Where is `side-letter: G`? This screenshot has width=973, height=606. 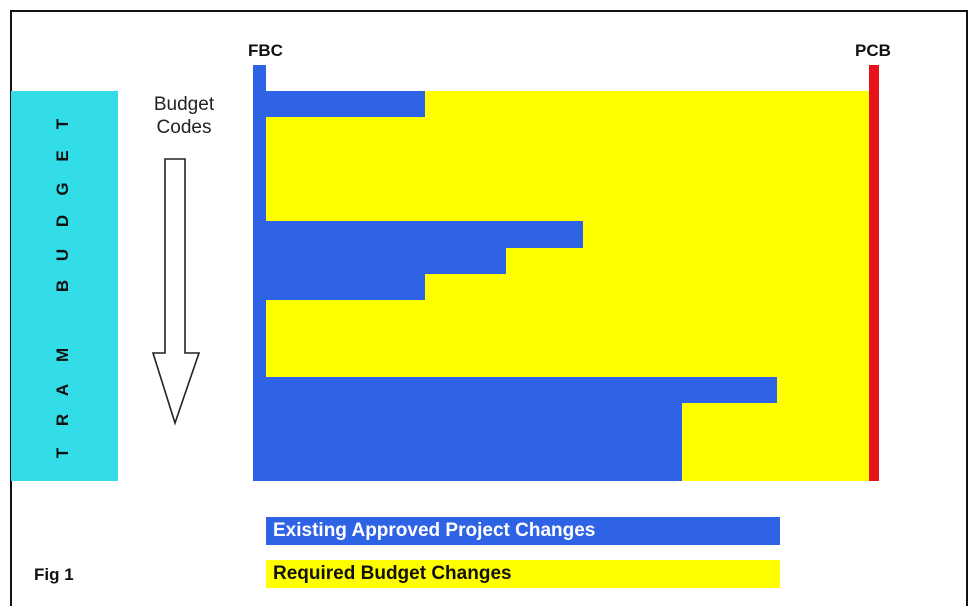 side-letter: G is located at coordinates (62, 189).